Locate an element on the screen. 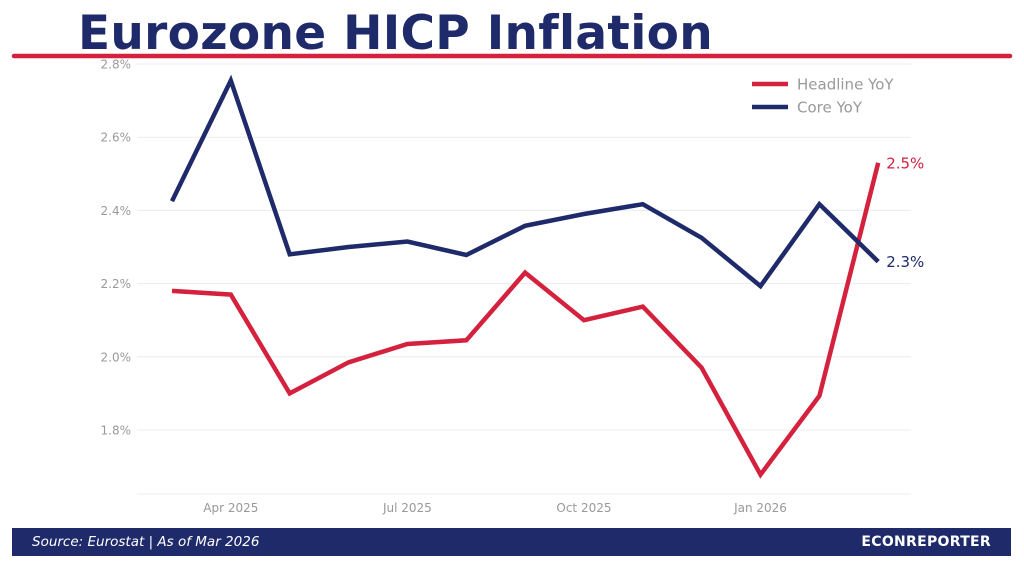 Image resolution: width=1024 pixels, height=569 pixels. x-tick-label: Oct 2025 is located at coordinates (583, 508).